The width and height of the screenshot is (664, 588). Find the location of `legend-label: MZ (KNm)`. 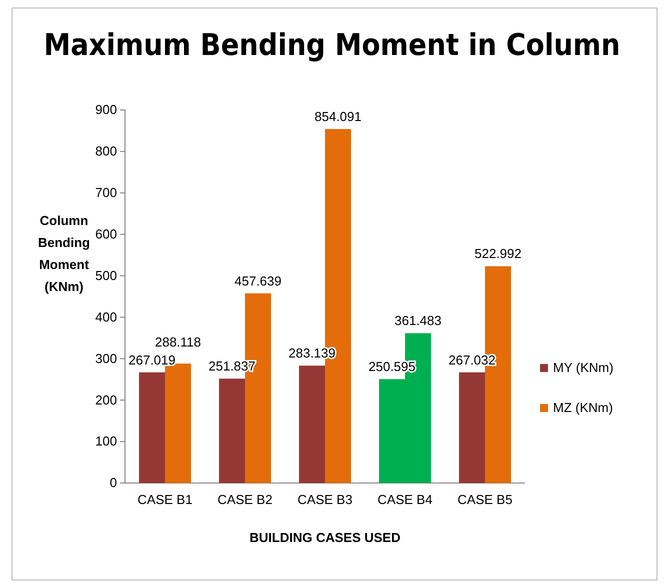

legend-label: MZ (KNm) is located at coordinates (583, 407).